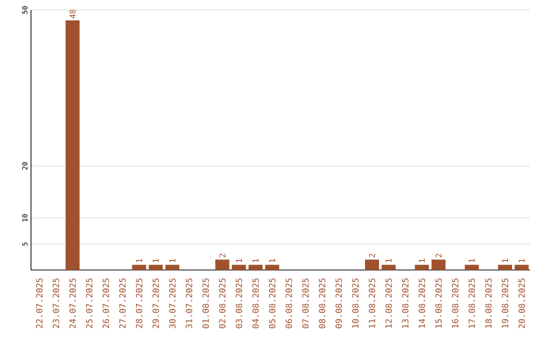 The height and width of the screenshot is (340, 540). What do you see at coordinates (239, 303) in the screenshot?
I see `x-tick-label: 03.08.2025` at bounding box center [239, 303].